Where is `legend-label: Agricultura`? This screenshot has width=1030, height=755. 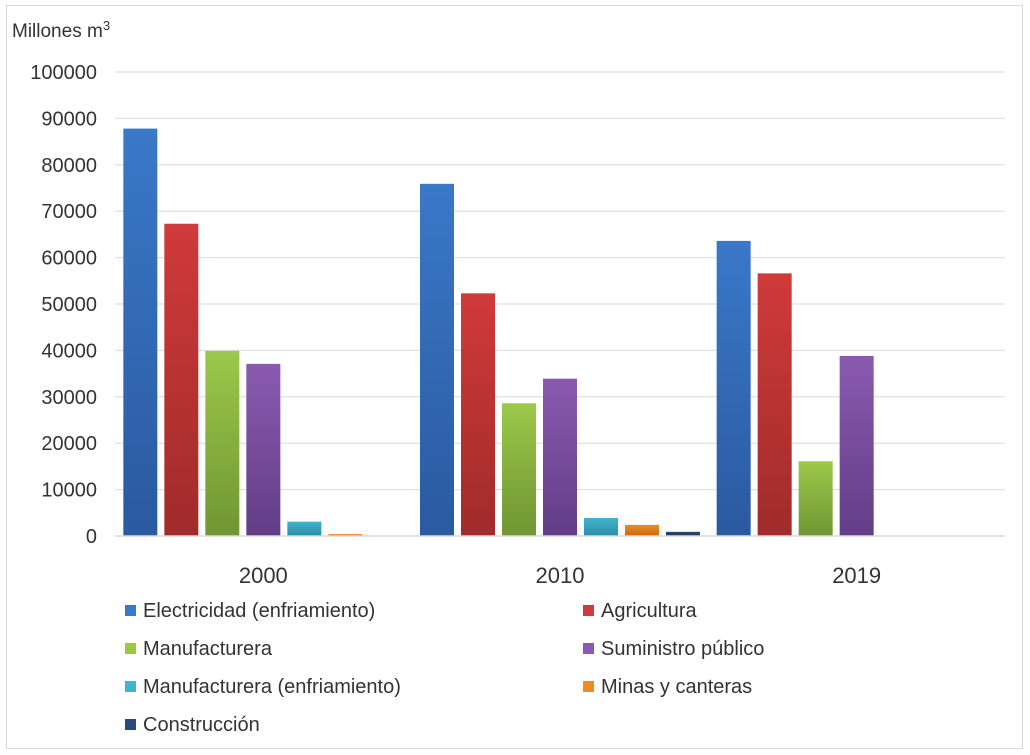
legend-label: Agricultura is located at coordinates (649, 611).